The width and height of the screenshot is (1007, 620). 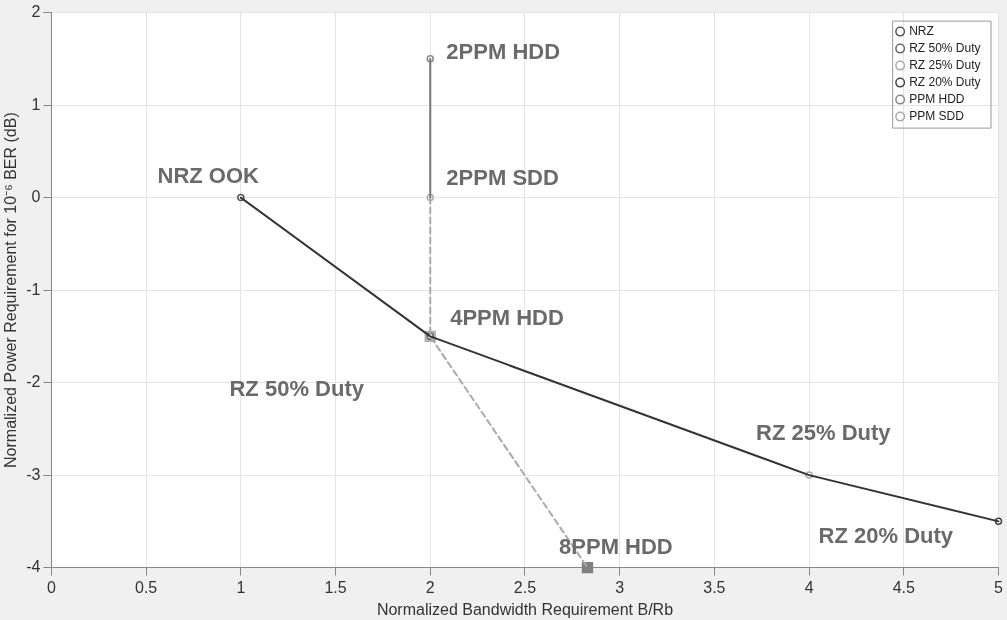 What do you see at coordinates (297, 388) in the screenshot?
I see `annotation: RZ 50% Duty` at bounding box center [297, 388].